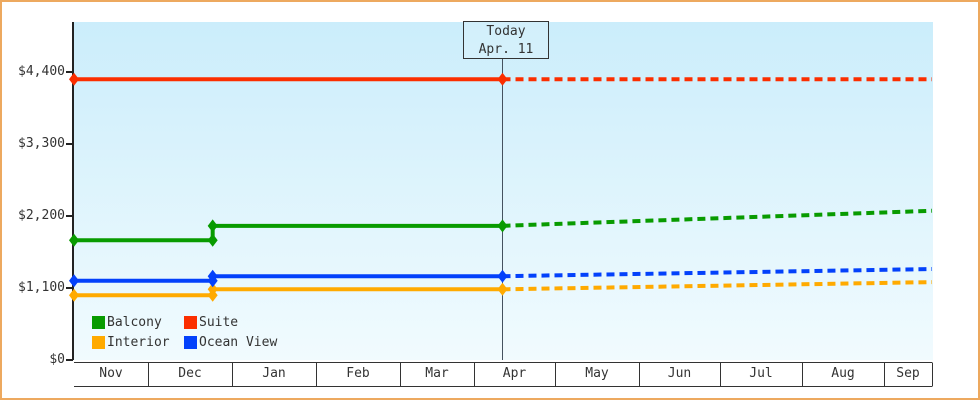 This screenshot has width=980, height=402. Describe the element at coordinates (717, 273) in the screenshot. I see `series-forecast-ocean-view` at that location.